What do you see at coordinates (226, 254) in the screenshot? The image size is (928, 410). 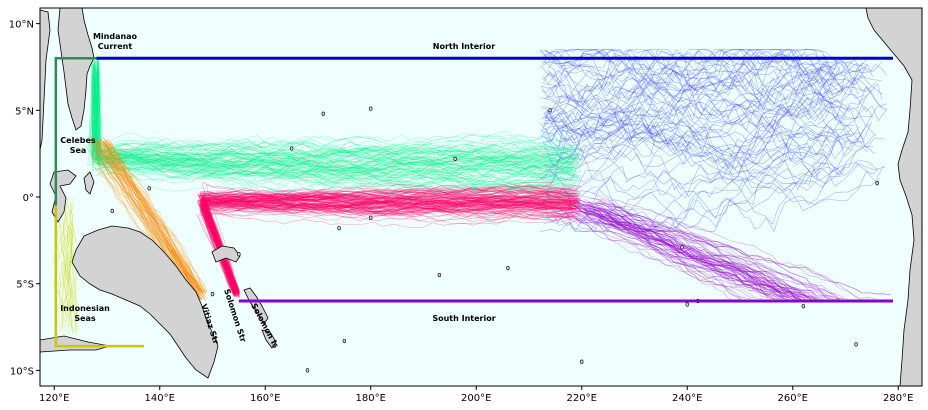 I see `new-britain-land` at bounding box center [226, 254].